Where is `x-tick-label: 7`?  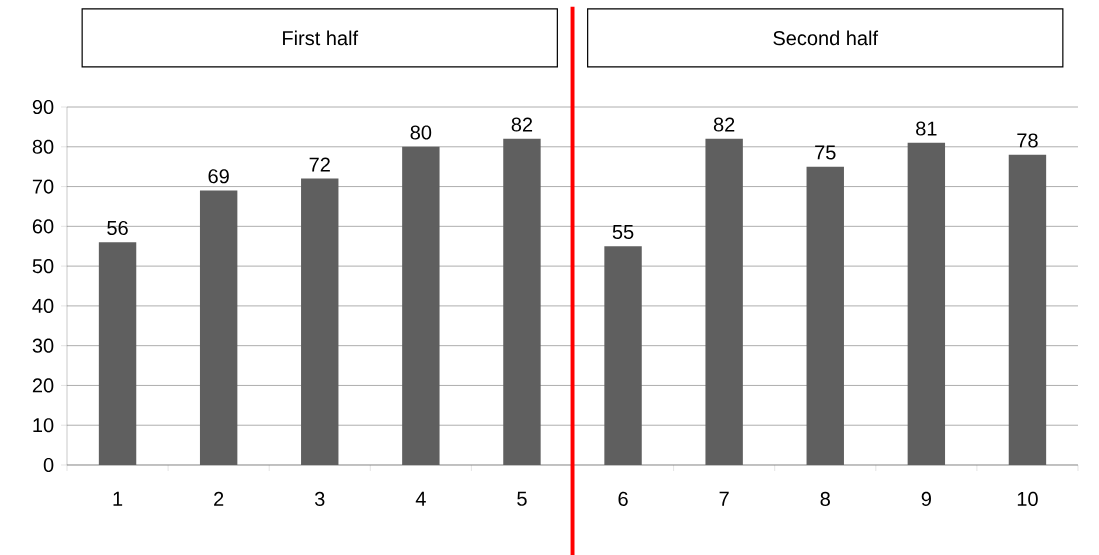
x-tick-label: 7 is located at coordinates (724, 498).